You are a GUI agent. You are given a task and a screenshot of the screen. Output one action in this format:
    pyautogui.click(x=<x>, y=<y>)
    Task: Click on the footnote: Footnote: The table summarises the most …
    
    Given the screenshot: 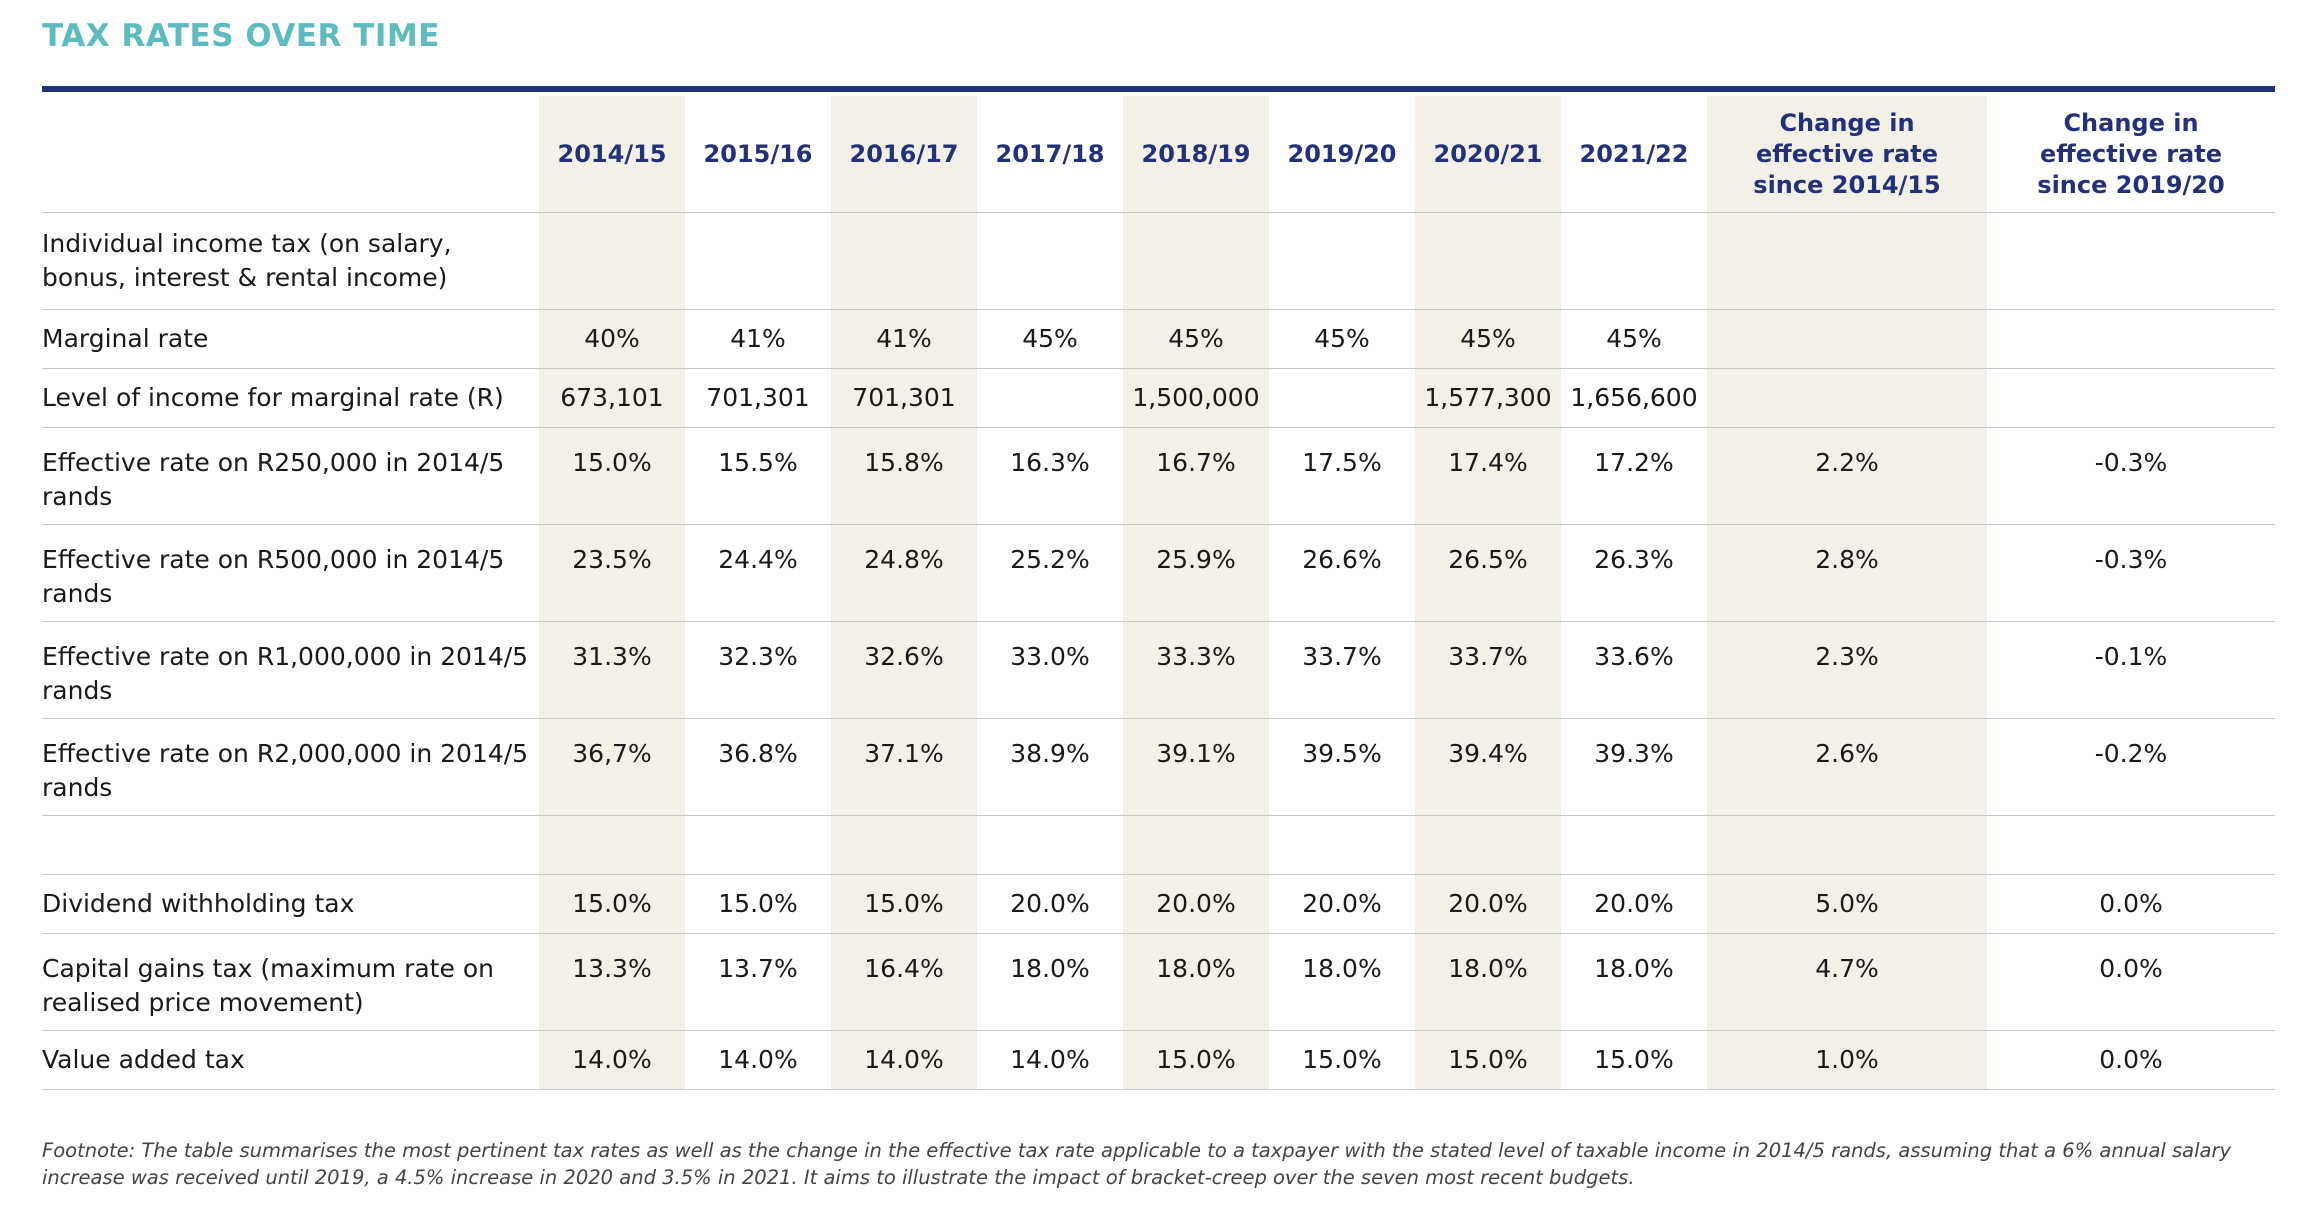 What is the action you would take?
    pyautogui.click(x=1137, y=1164)
    